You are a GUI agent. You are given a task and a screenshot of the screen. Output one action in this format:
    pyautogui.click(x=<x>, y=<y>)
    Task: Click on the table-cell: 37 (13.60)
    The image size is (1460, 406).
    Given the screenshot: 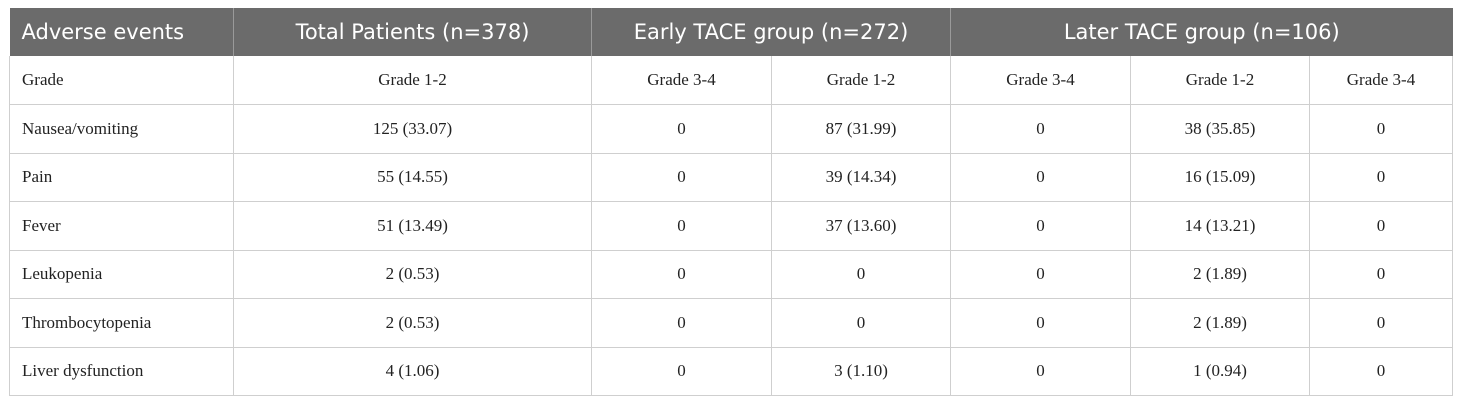 What is the action you would take?
    pyautogui.click(x=861, y=226)
    